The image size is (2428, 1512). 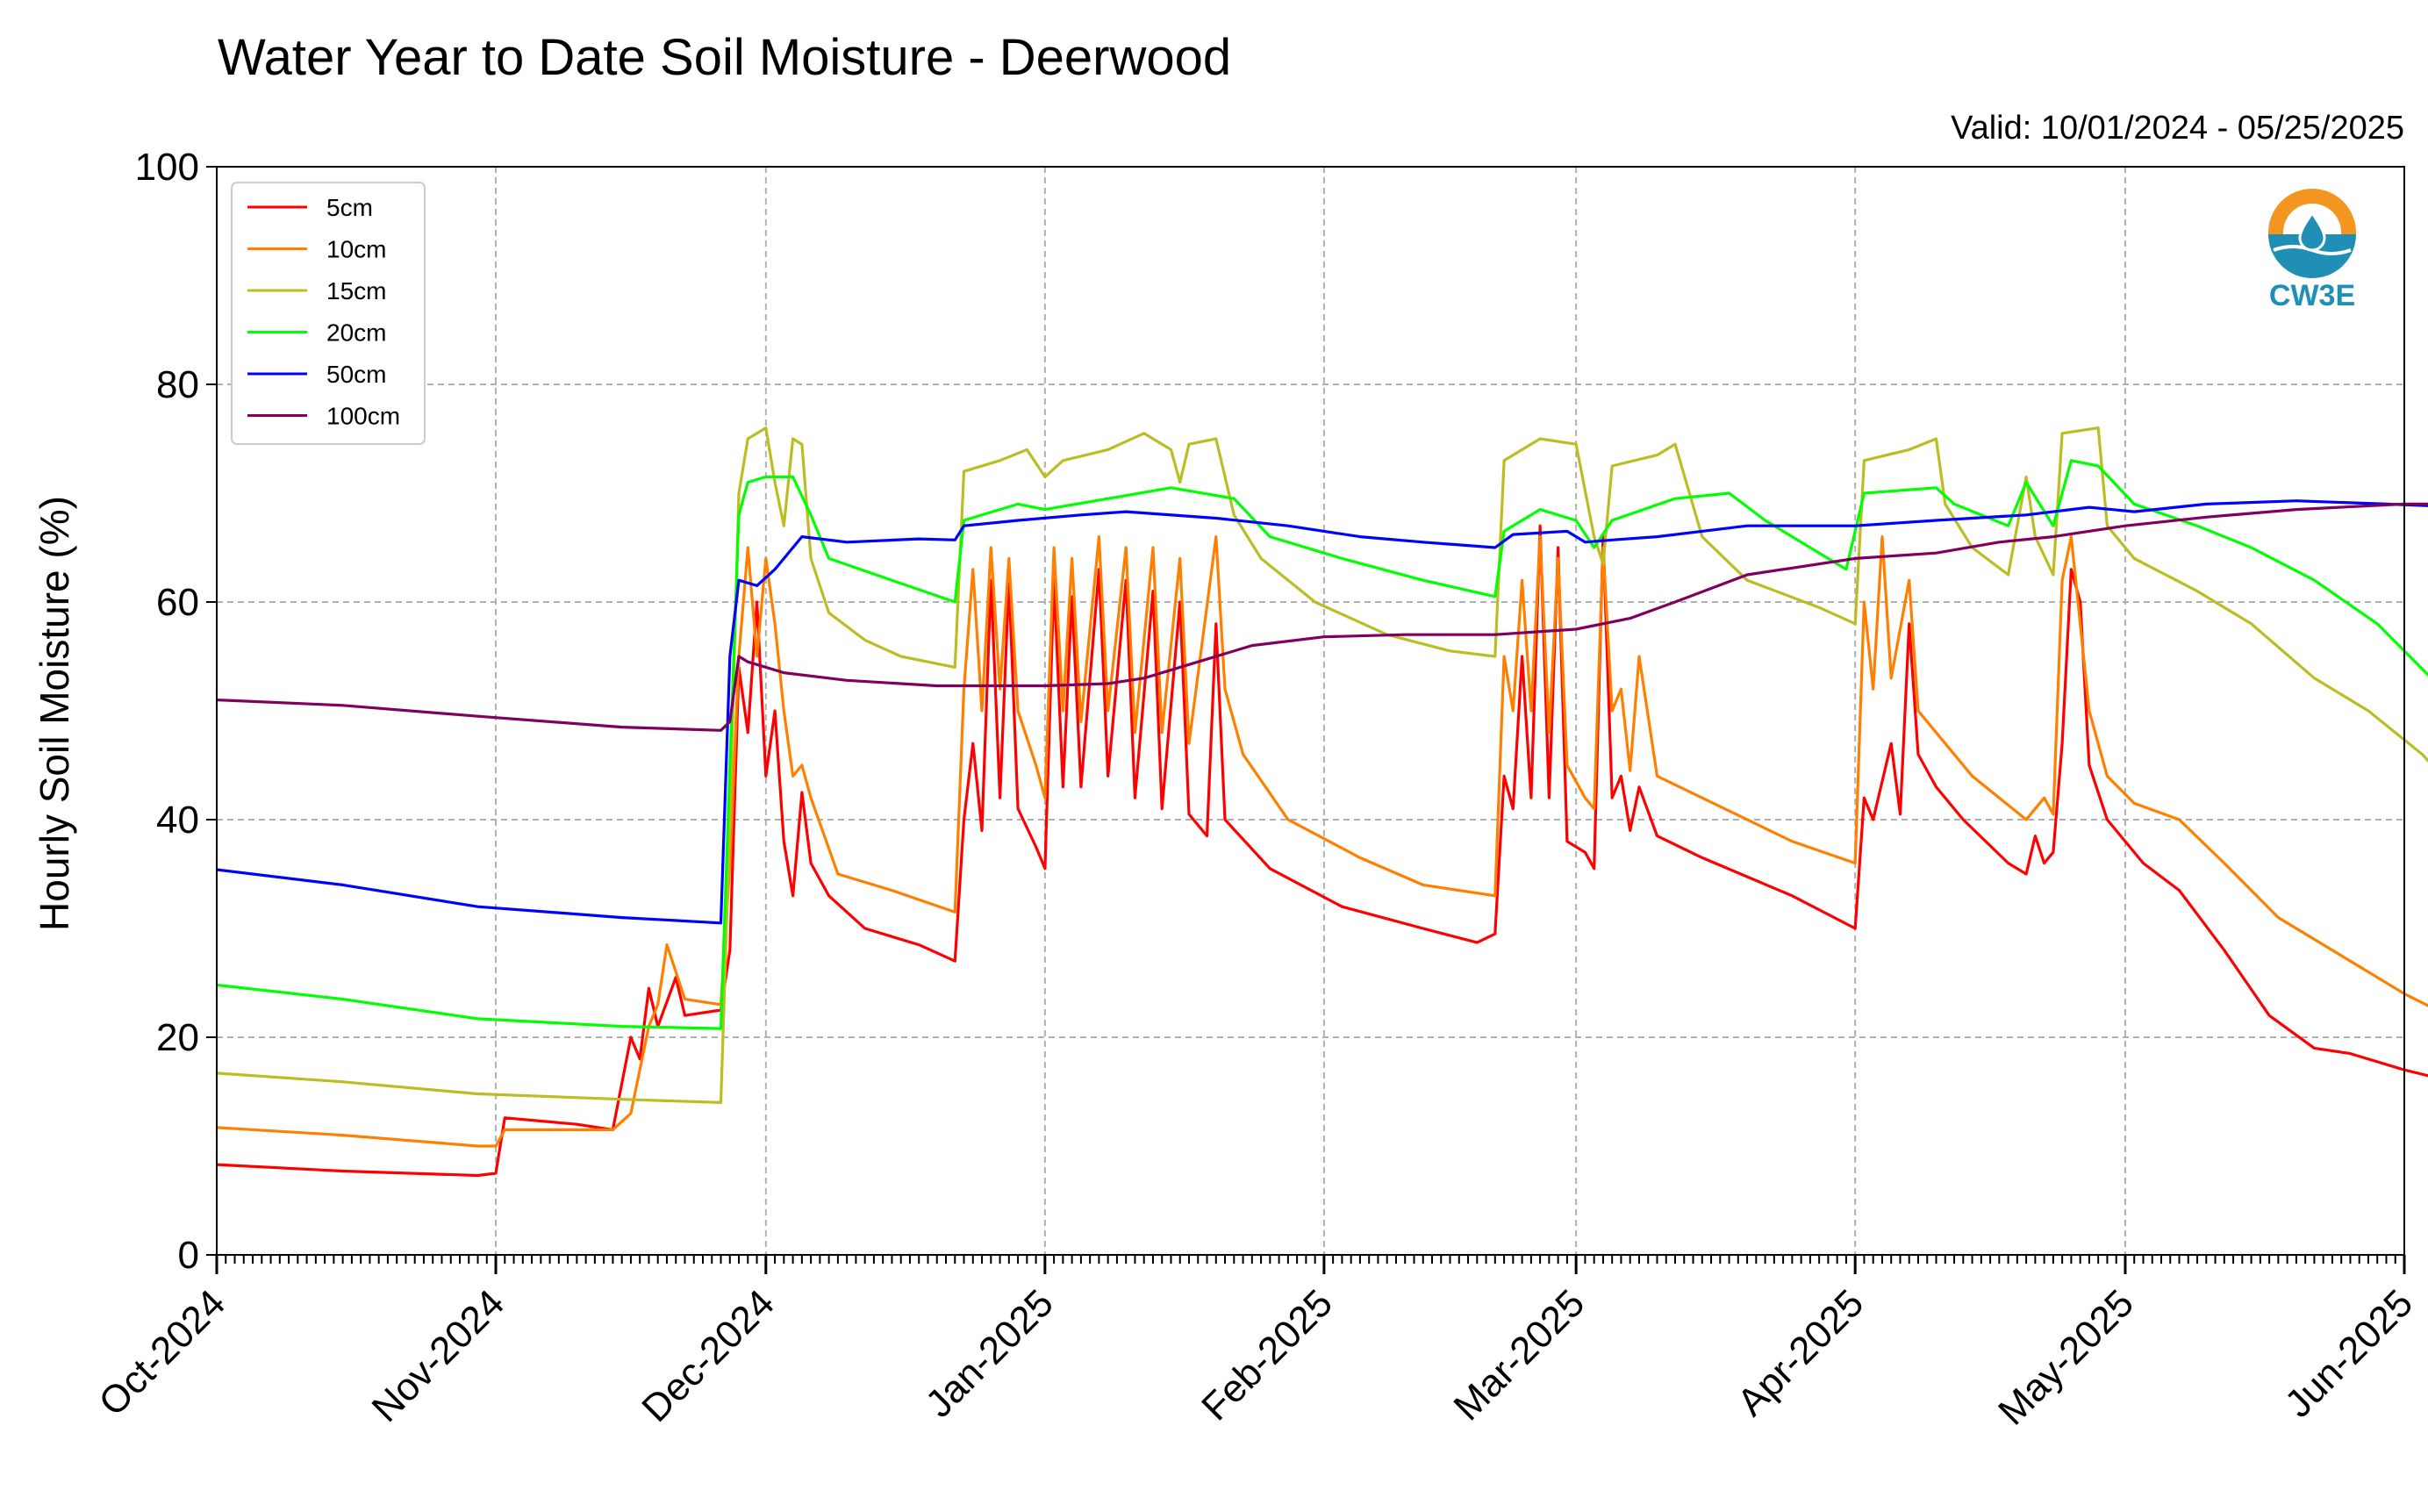 What do you see at coordinates (177, 1038) in the screenshot?
I see `y-tick-label: 20` at bounding box center [177, 1038].